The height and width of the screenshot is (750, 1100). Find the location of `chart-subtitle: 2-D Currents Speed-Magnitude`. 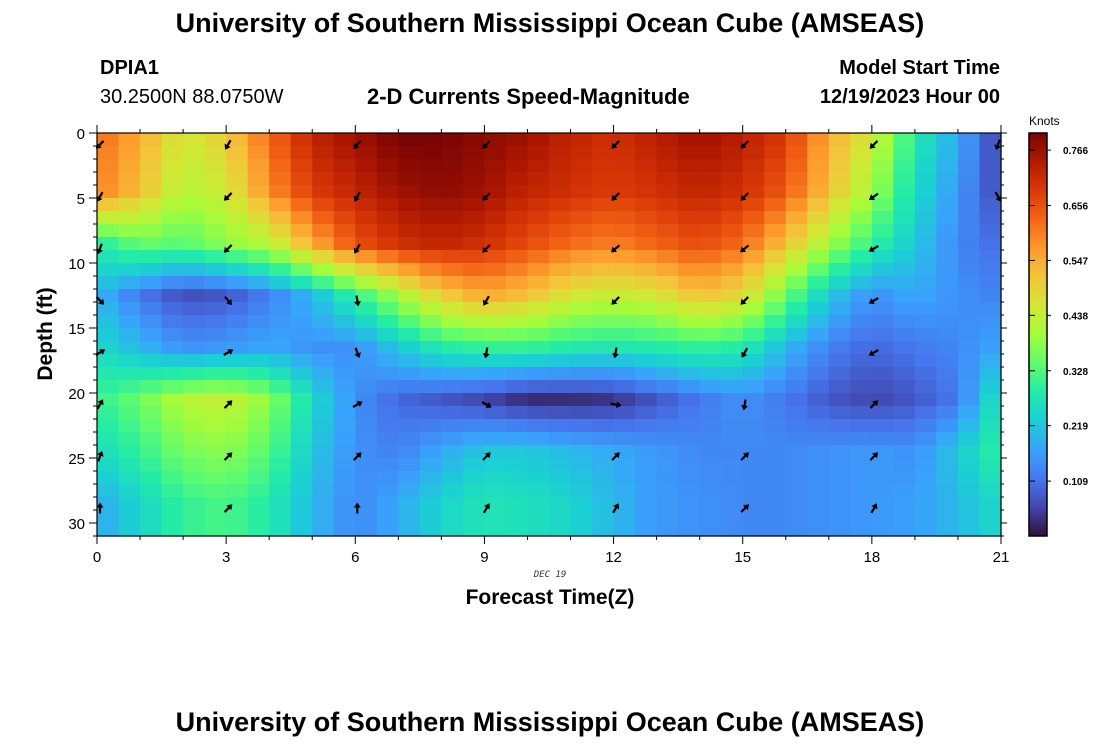

chart-subtitle: 2-D Currents Speed-Magnitude is located at coordinates (528, 96).